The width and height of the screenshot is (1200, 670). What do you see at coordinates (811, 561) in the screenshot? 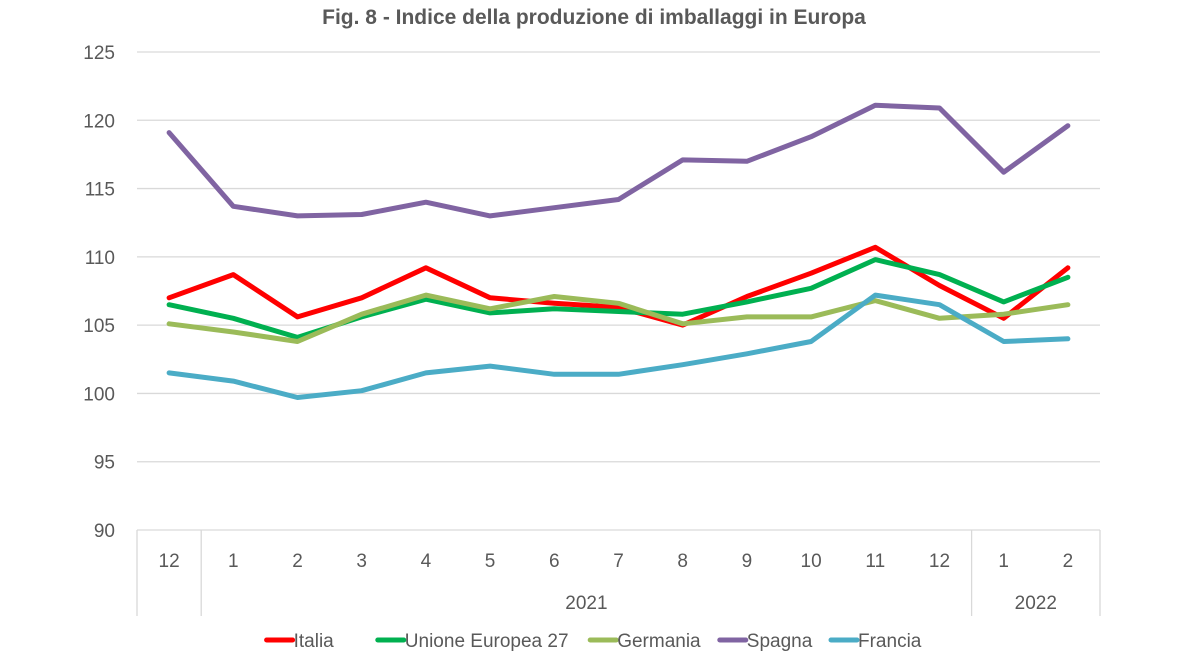
I see `x-tick-label: 10` at bounding box center [811, 561].